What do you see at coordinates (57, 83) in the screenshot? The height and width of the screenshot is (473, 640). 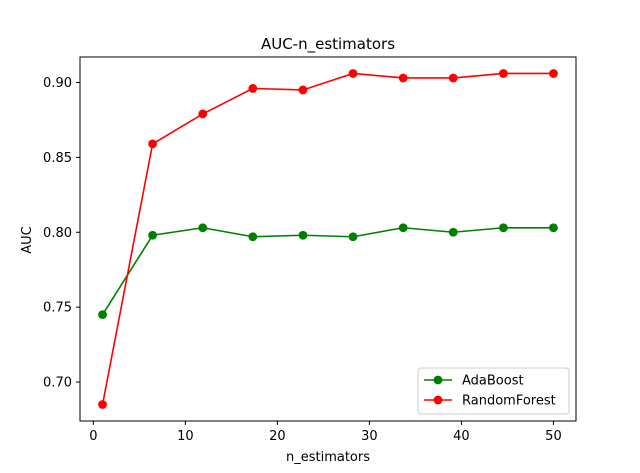 I see `y-tick-label: 0.90` at bounding box center [57, 83].